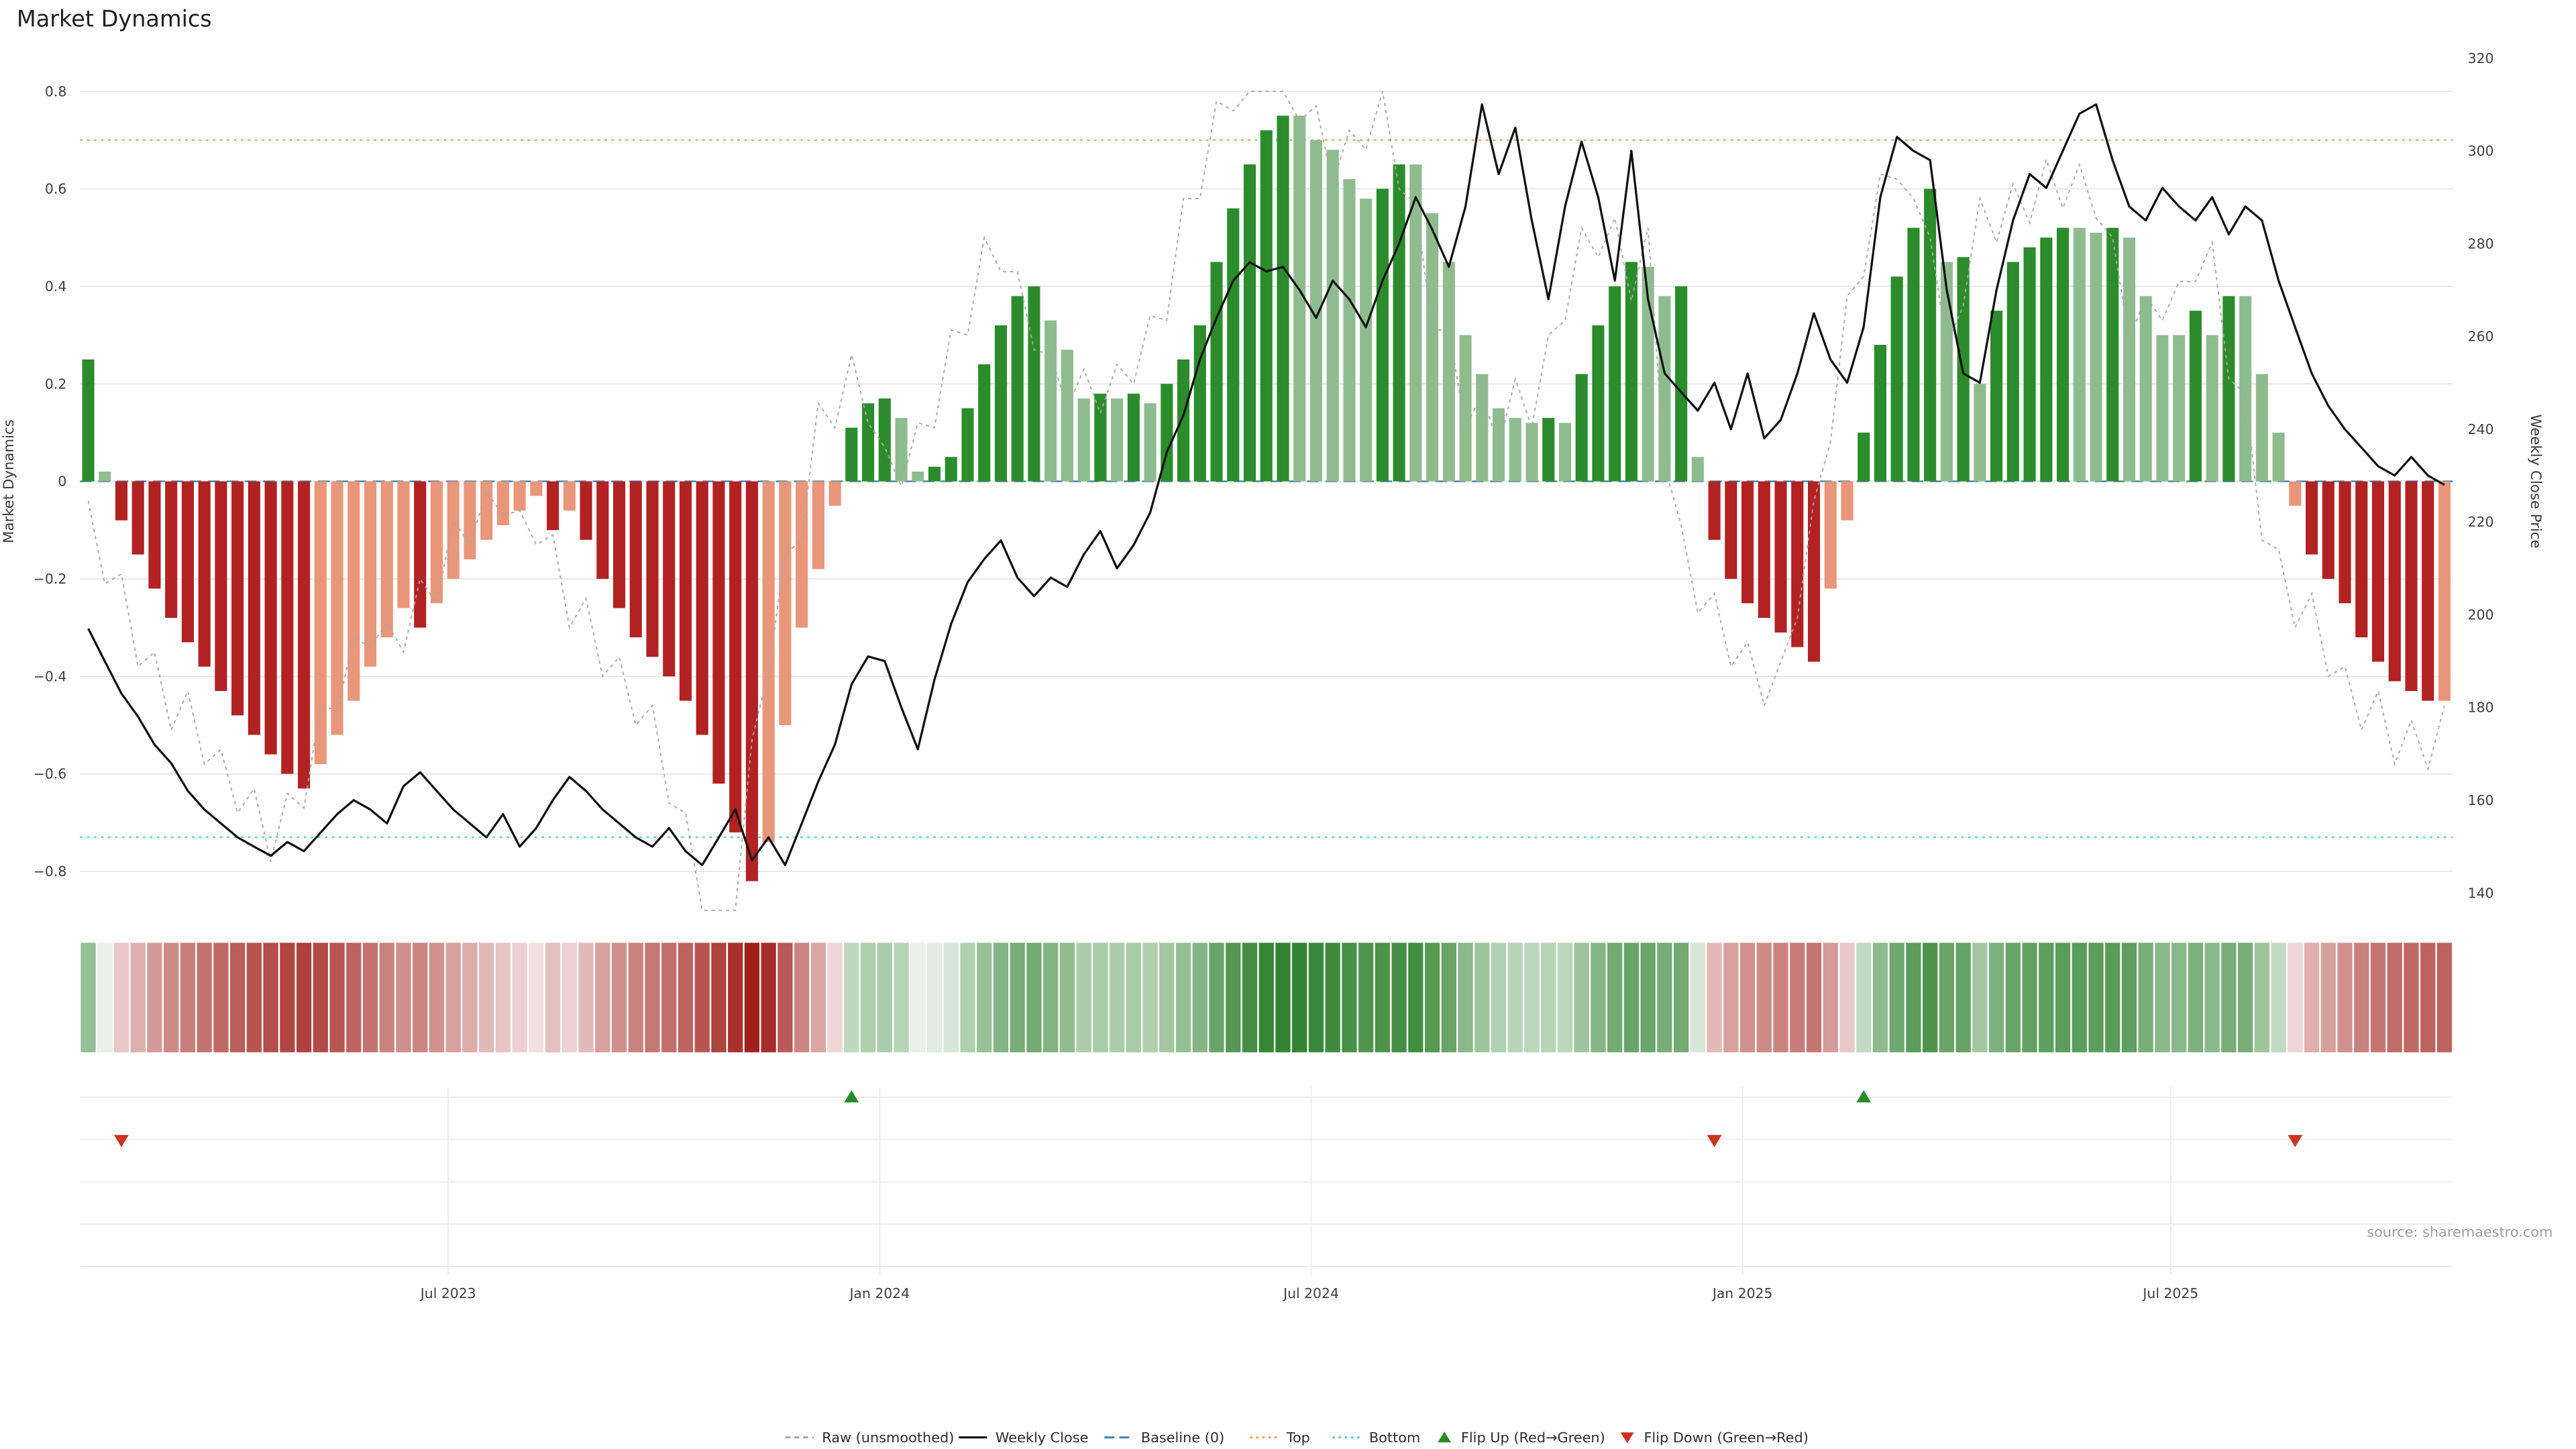  What do you see at coordinates (55, 384) in the screenshot?
I see `left-tick-label: 0.2` at bounding box center [55, 384].